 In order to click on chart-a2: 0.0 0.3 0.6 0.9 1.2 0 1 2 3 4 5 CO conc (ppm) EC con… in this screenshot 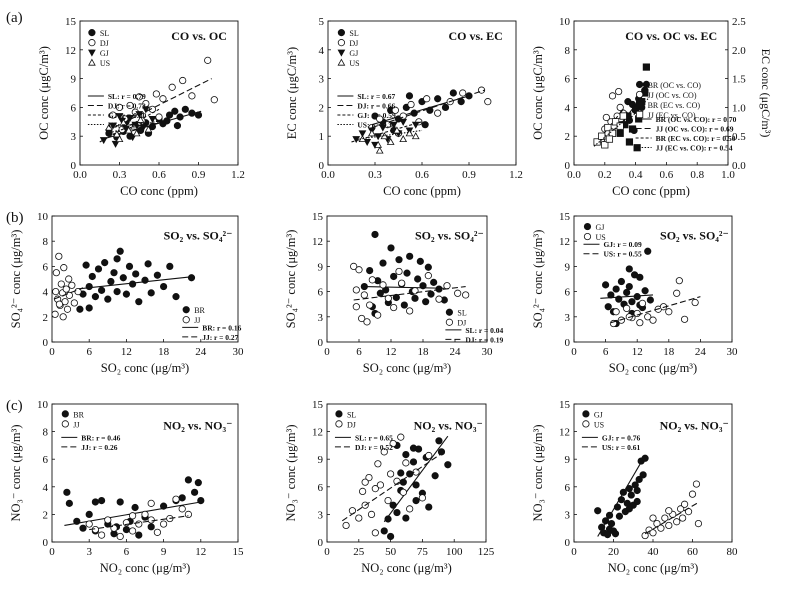, I will do `click(404, 107)`.